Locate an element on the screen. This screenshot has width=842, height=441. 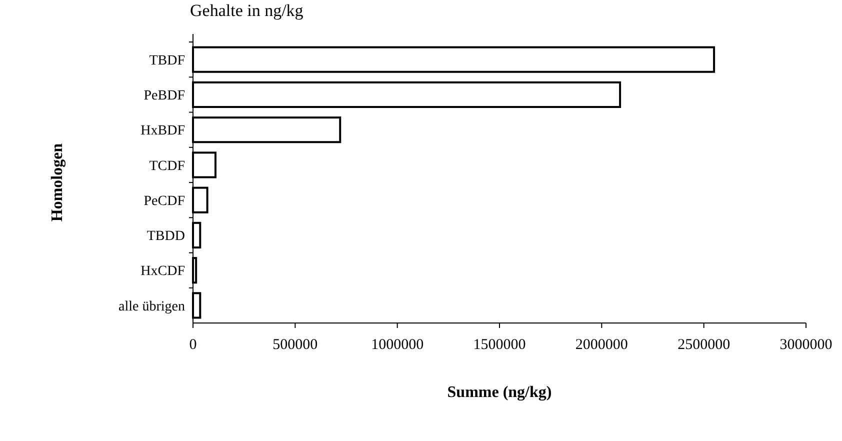
y-axis-title: Homologen is located at coordinates (57, 182).